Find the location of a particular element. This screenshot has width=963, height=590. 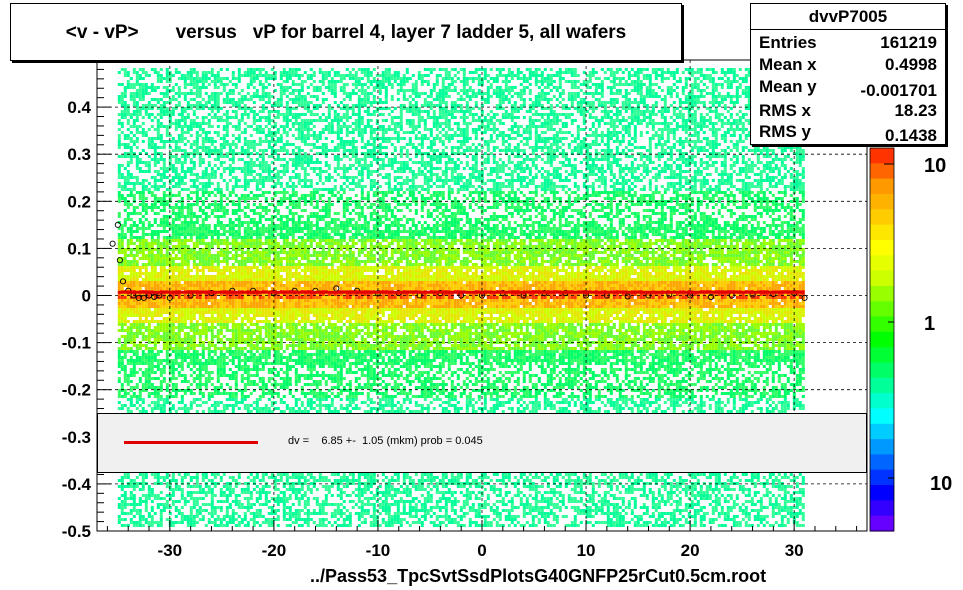

palette-label: 1 is located at coordinates (929, 324).